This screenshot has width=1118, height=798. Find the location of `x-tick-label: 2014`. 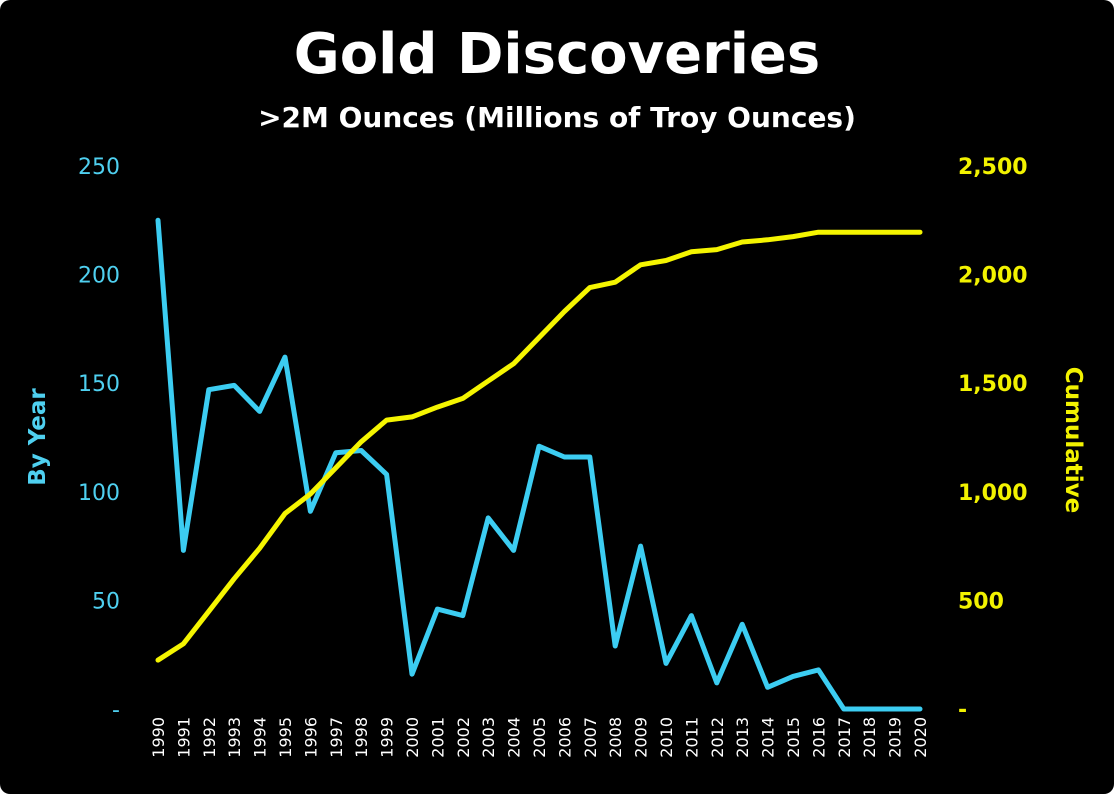

x-tick-label: 2014 is located at coordinates (768, 737).